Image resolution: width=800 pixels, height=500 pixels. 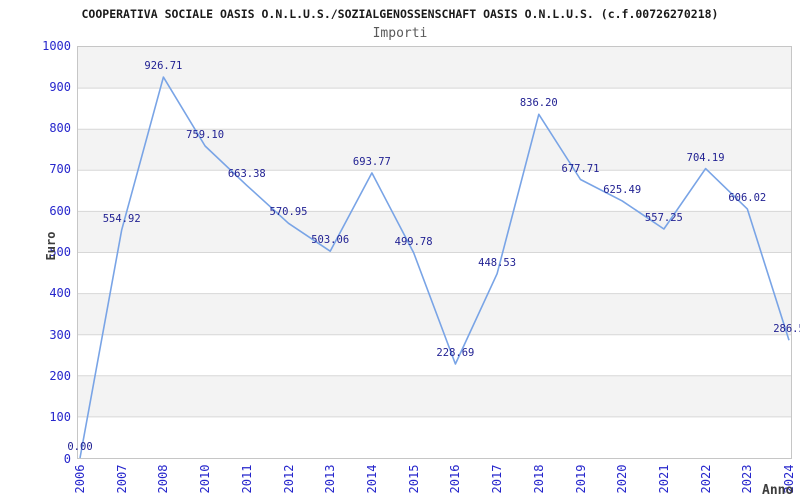 What do you see at coordinates (330, 479) in the screenshot?
I see `x-tick-label: 2013` at bounding box center [330, 479].